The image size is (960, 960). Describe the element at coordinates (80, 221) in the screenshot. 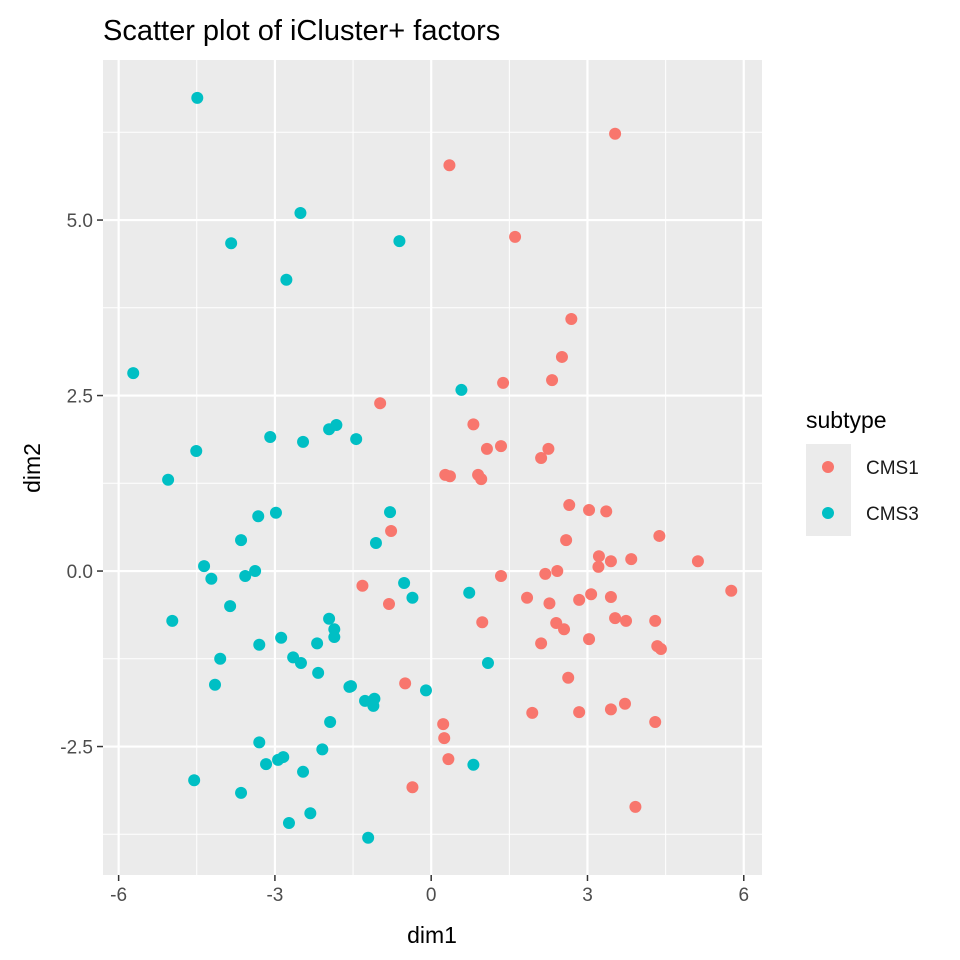

I see `y-tick-label: 5.0` at that location.